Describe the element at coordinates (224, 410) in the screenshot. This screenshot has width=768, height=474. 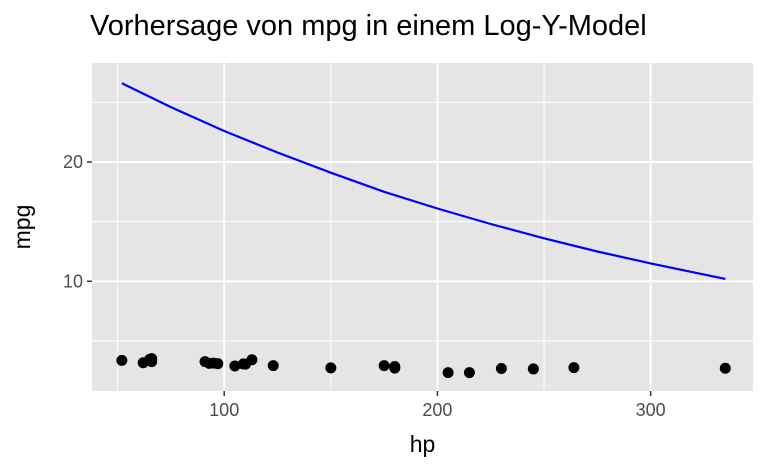
I see `x-tick-label: 100` at that location.